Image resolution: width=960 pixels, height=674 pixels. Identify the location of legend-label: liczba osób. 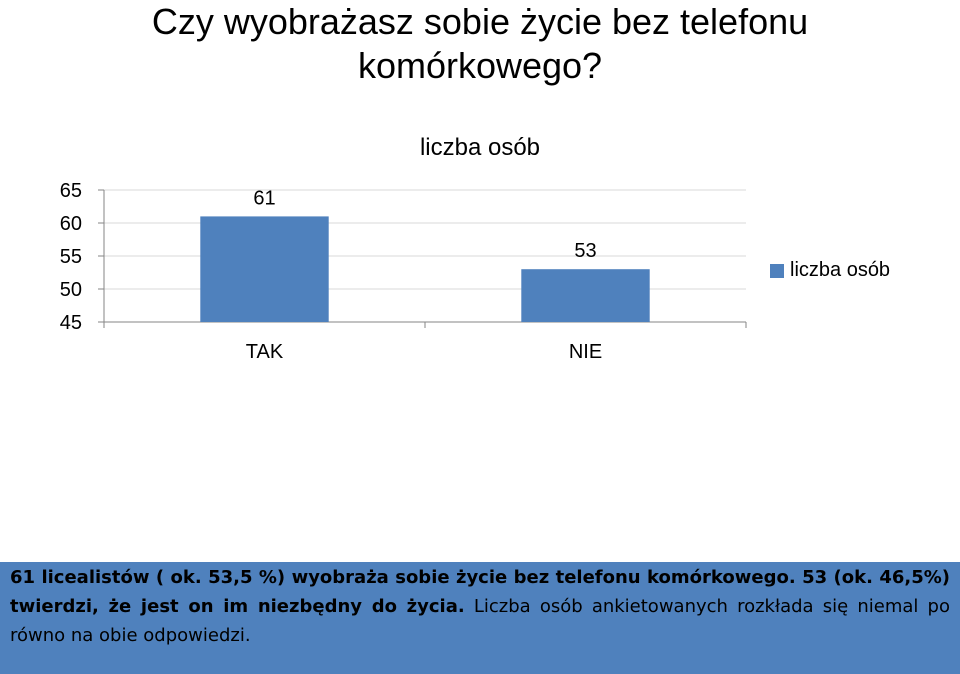
(840, 270).